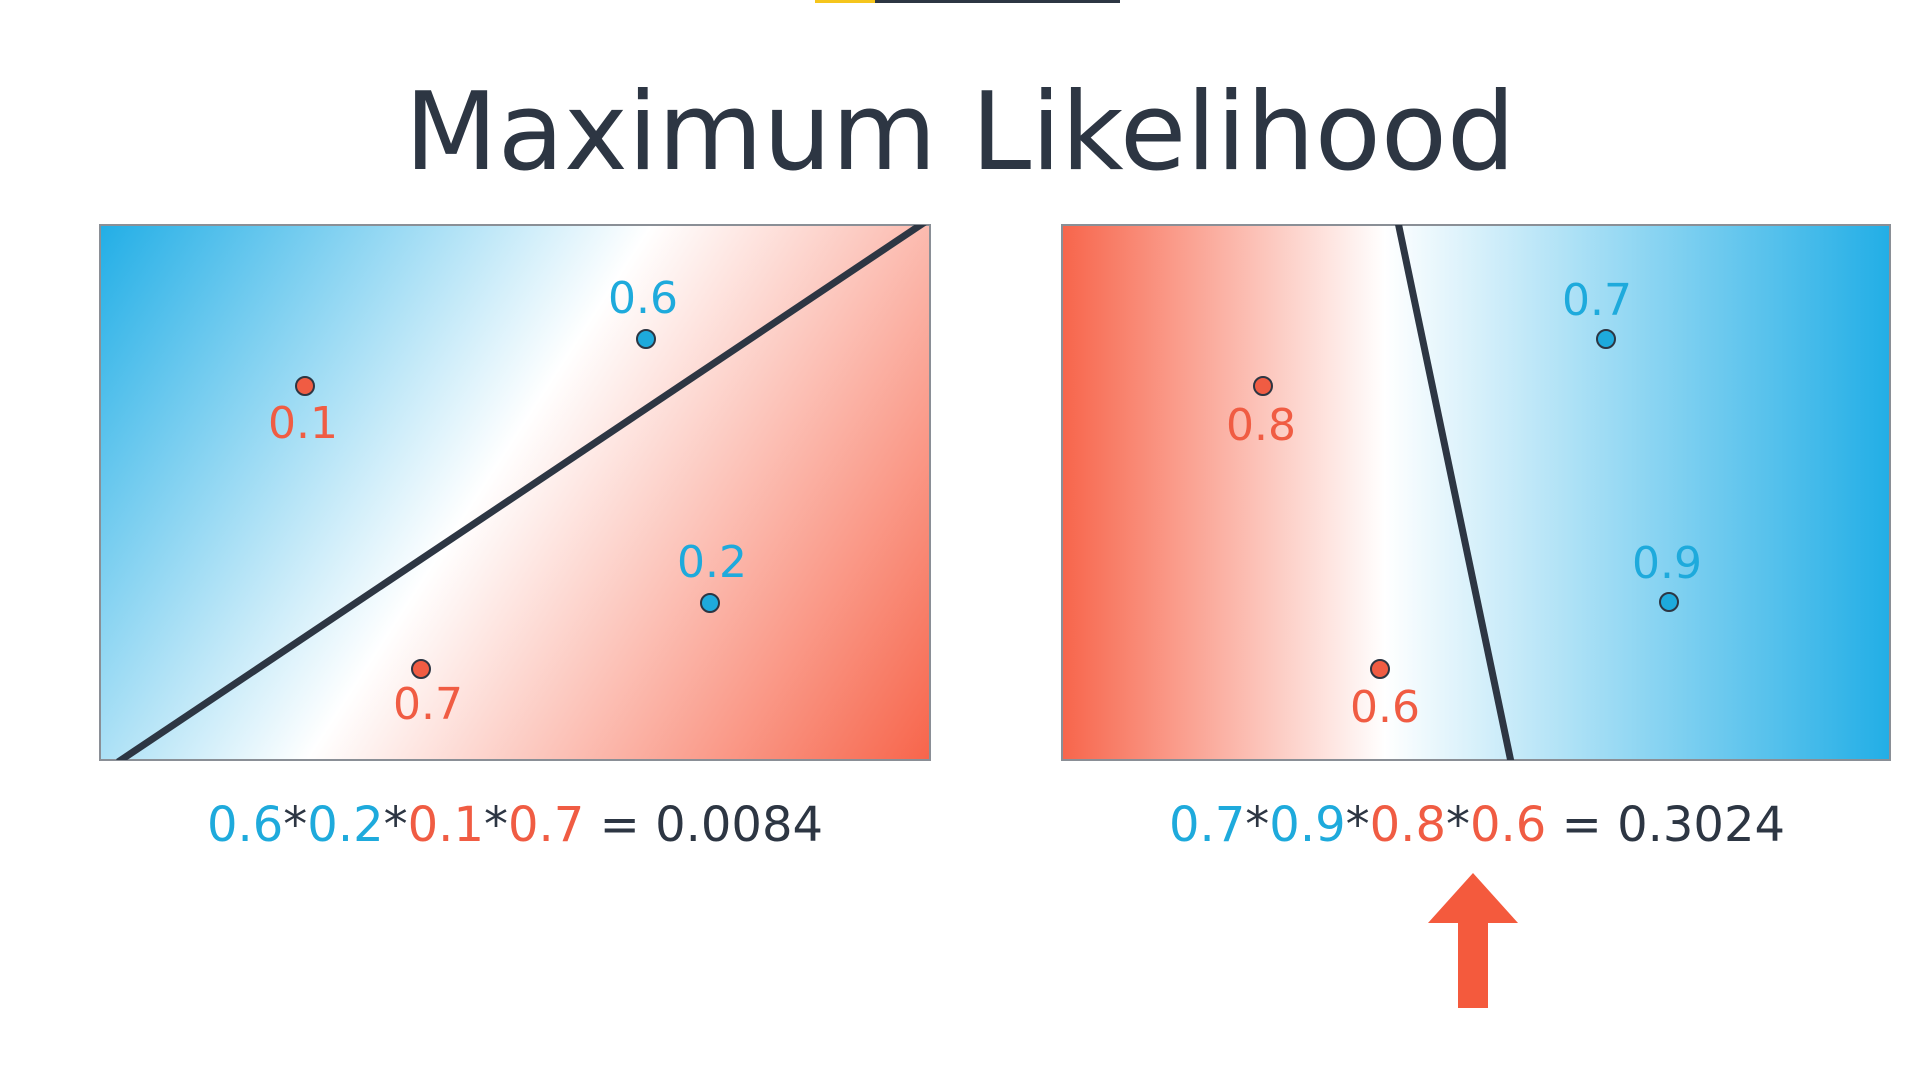  I want to click on right-operator-3: *, so click(1457, 825).